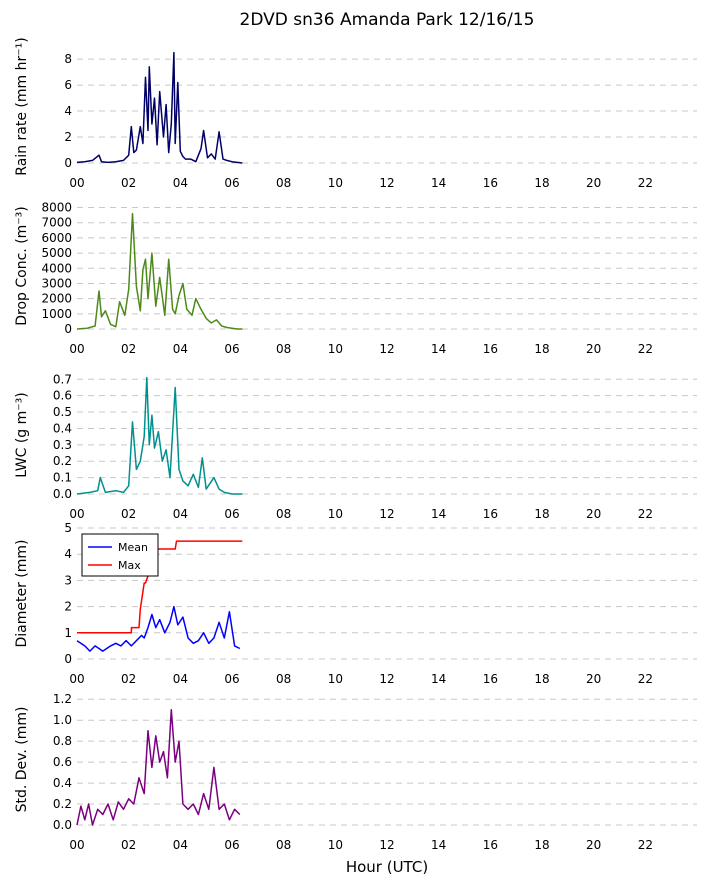 Image resolution: width=706 pixels, height=886 pixels. I want to click on legend-entry: Mean, so click(133, 547).